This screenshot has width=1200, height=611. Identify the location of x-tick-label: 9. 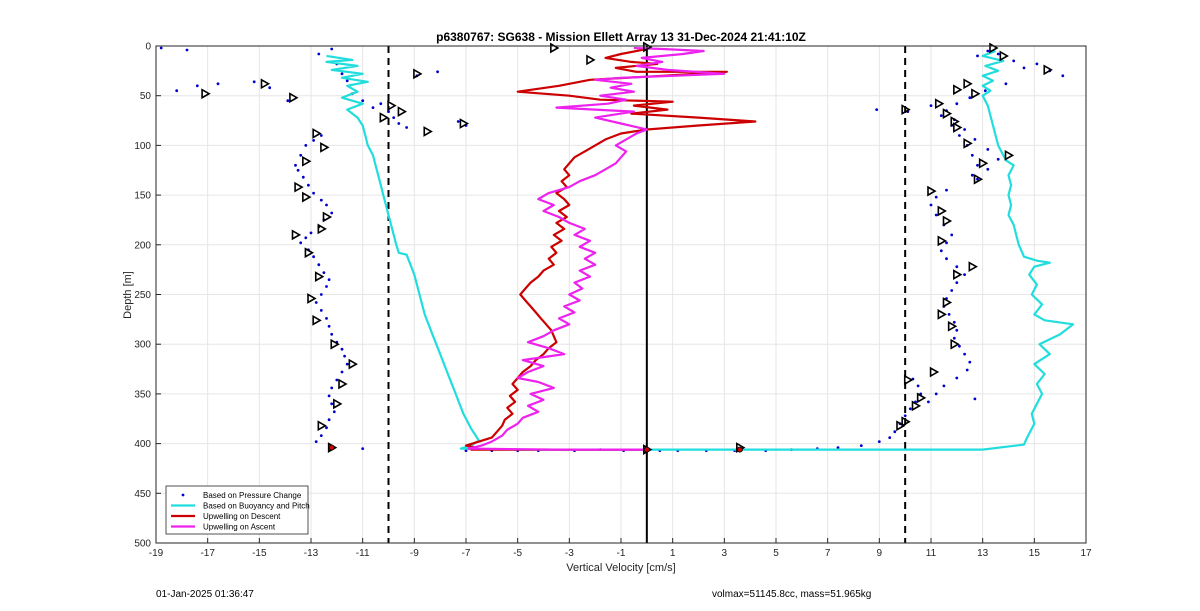
(880, 553).